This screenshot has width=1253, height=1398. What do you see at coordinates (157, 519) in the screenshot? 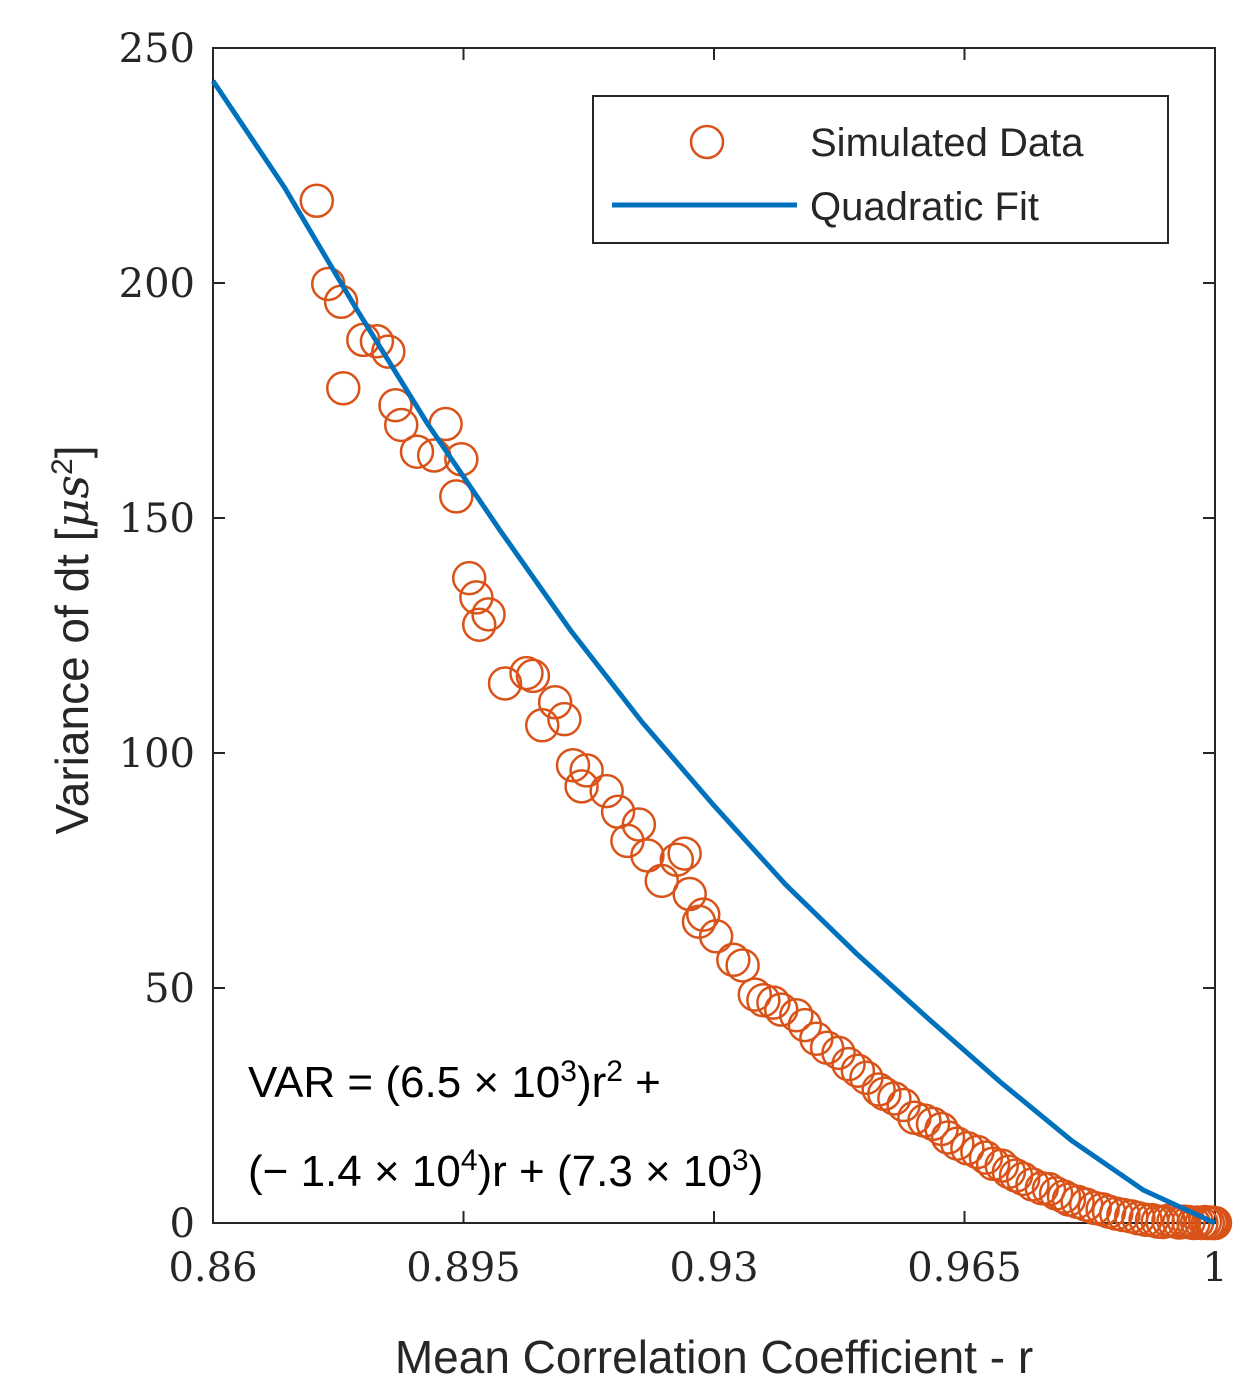
I see `y-tick-label: 150` at bounding box center [157, 519].